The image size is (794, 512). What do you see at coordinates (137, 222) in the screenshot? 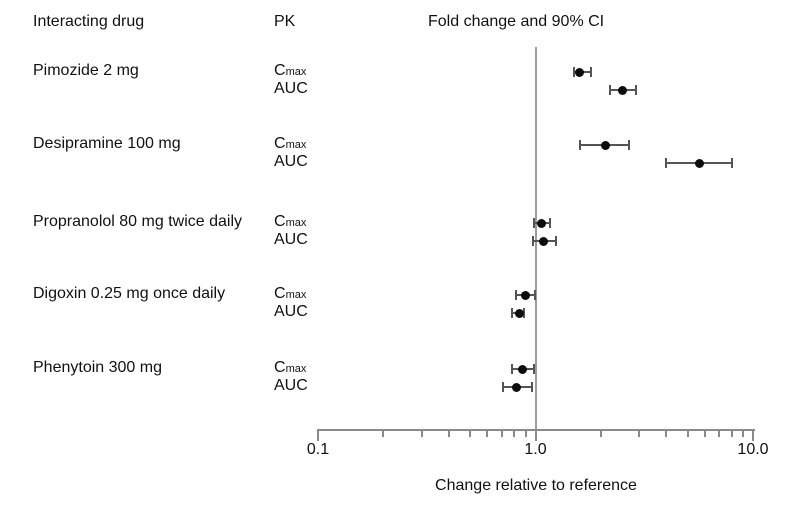
I see `drug-label: Propranolol 80 mg twice daily` at bounding box center [137, 222].